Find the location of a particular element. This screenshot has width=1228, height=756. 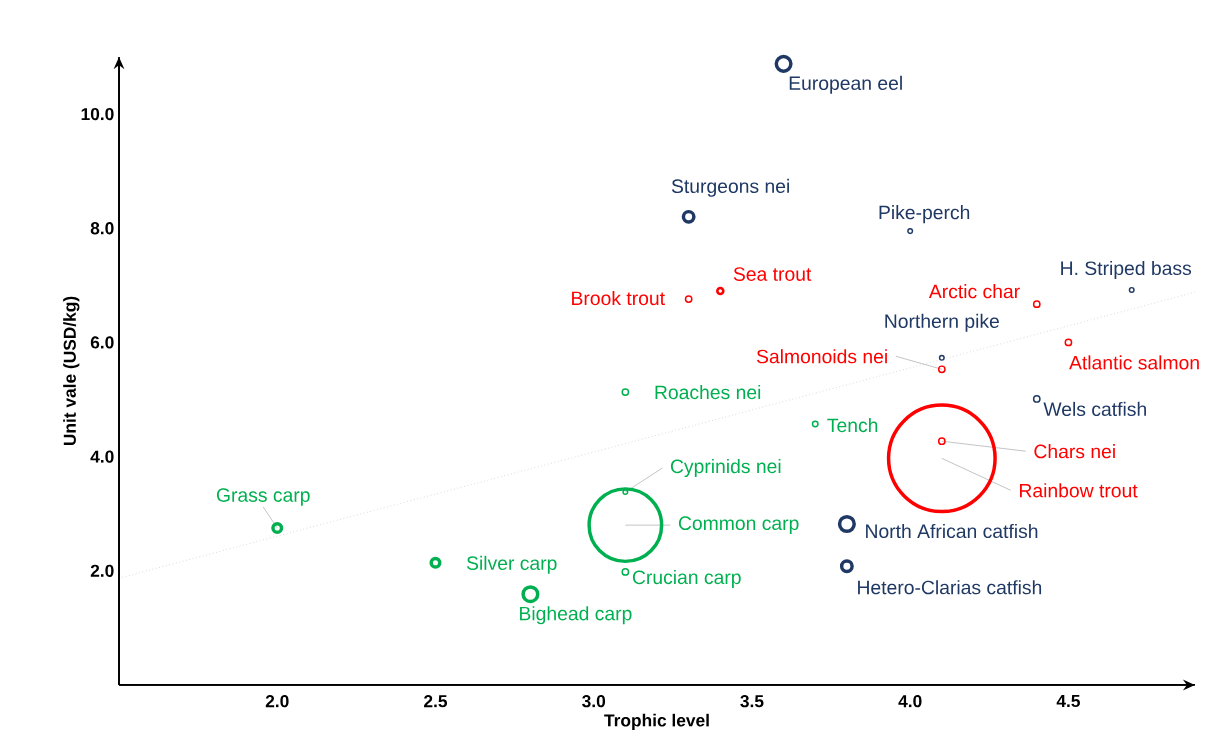

x-tick-label: 2.0 is located at coordinates (277, 701).